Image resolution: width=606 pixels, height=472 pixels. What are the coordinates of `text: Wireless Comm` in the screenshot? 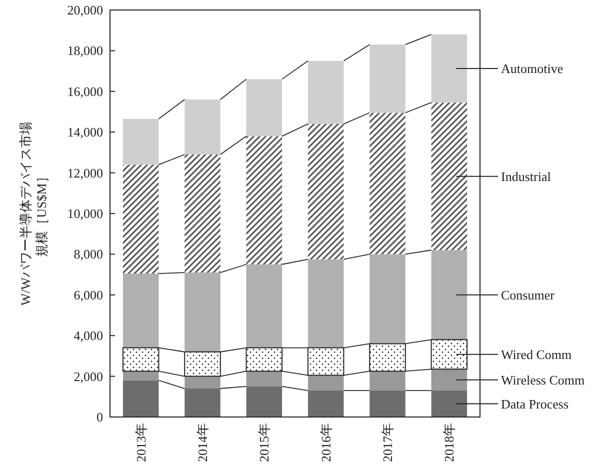 It's located at (543, 380).